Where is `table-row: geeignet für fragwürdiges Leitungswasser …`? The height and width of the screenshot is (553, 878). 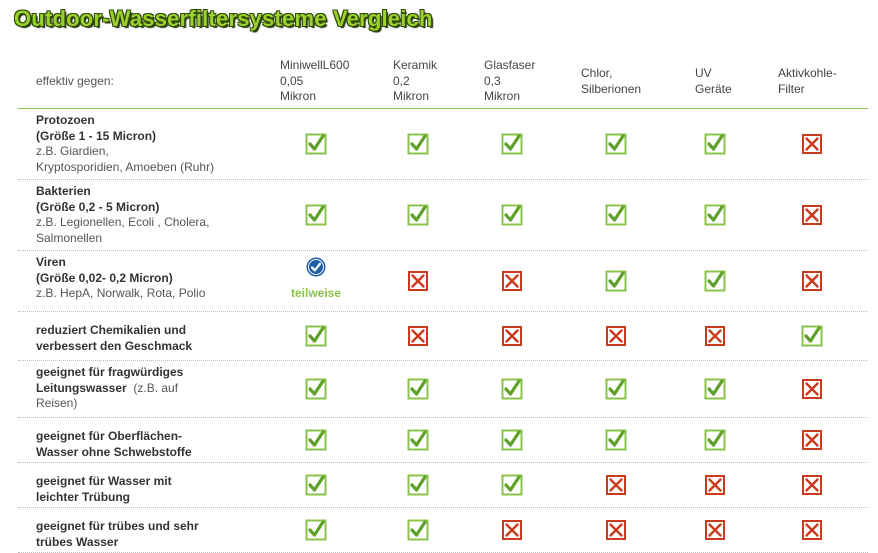 table-row: geeignet für fragwürdiges Leitungswasser … is located at coordinates (443, 389).